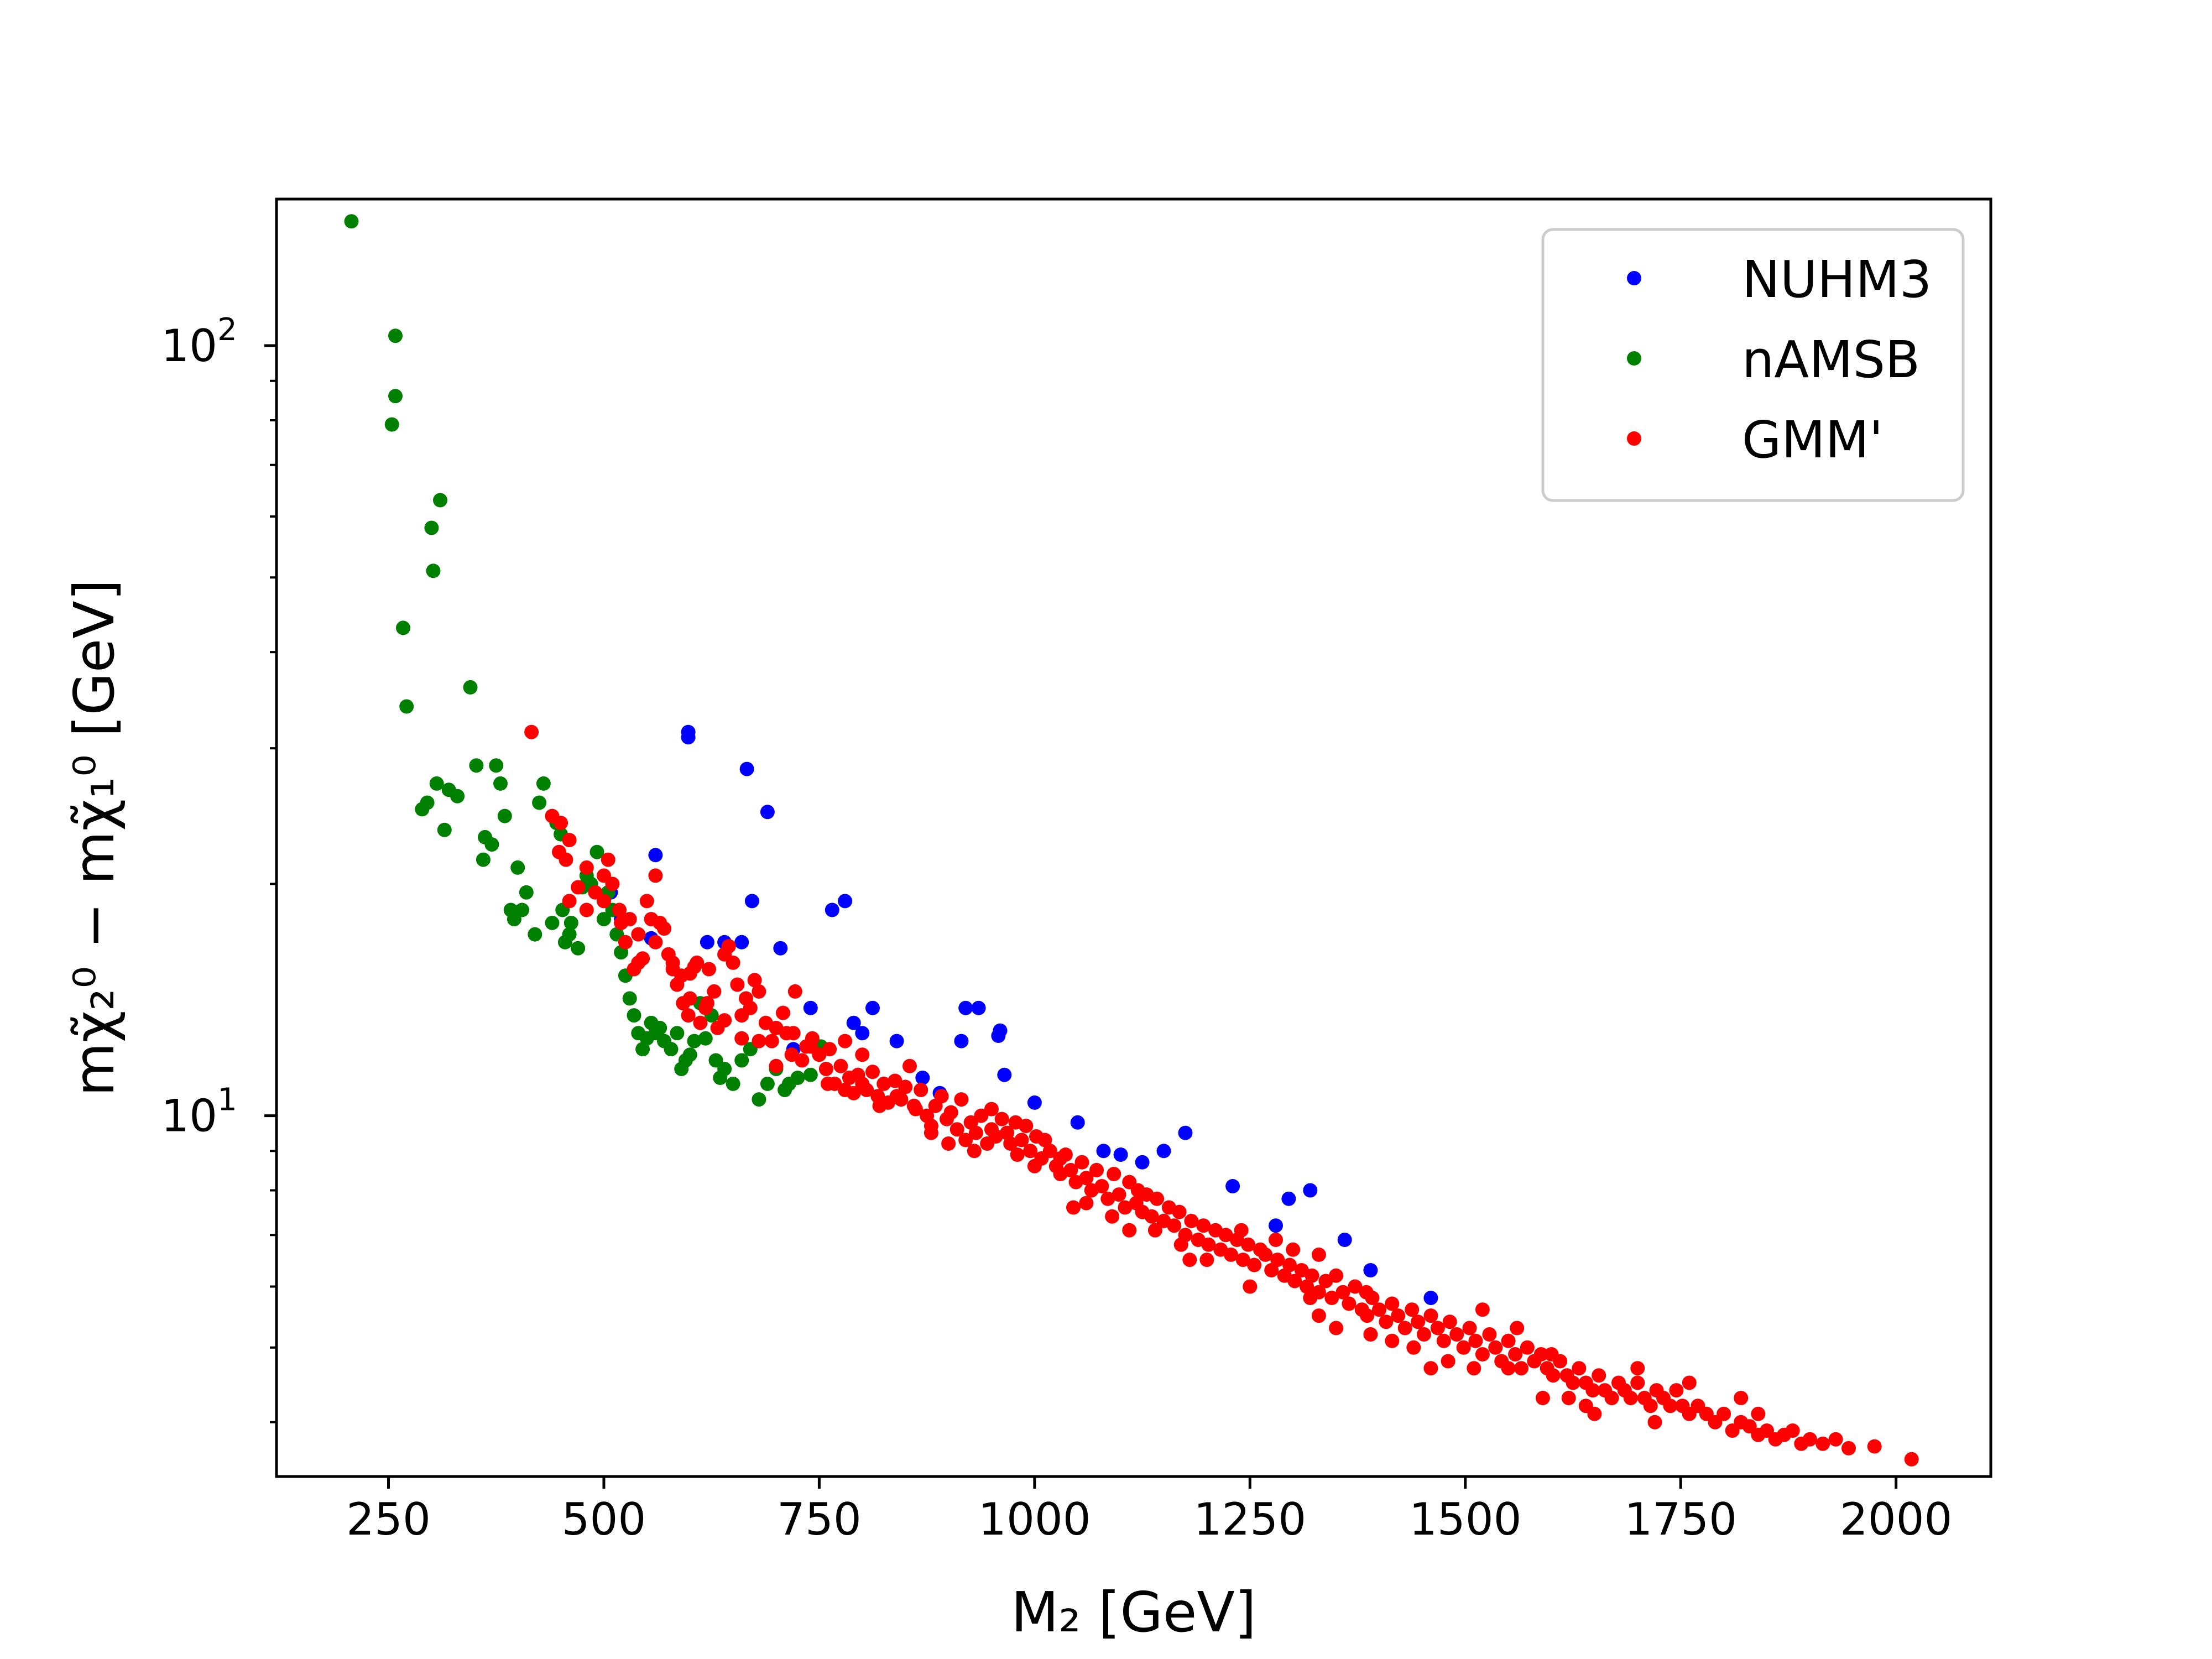 The image size is (2212, 1659). I want to click on x-tick-label-7: 2000, so click(1897, 1520).